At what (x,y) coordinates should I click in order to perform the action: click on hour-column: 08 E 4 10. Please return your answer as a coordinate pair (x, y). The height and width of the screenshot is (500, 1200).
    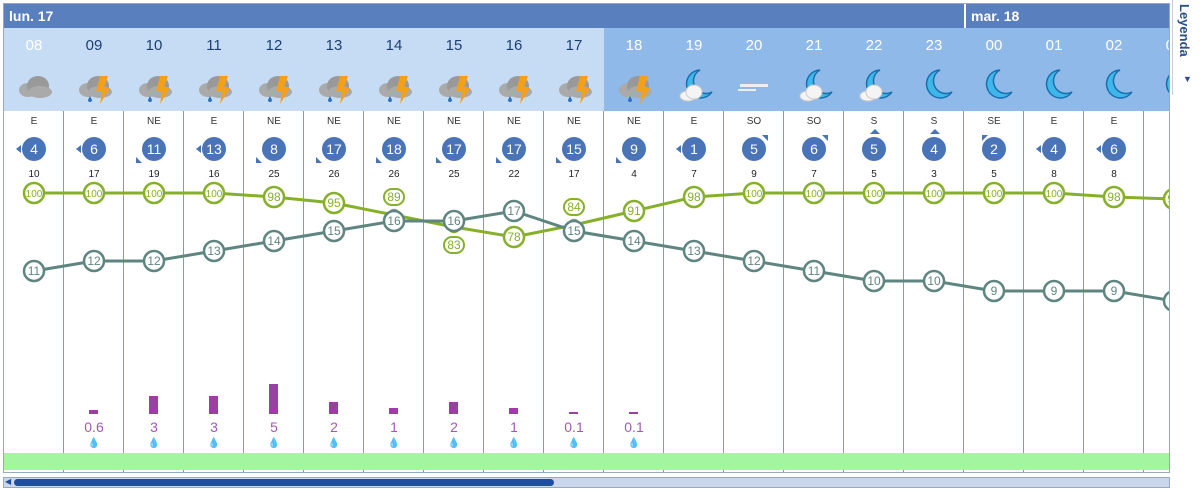
    Looking at the image, I should click on (34, 250).